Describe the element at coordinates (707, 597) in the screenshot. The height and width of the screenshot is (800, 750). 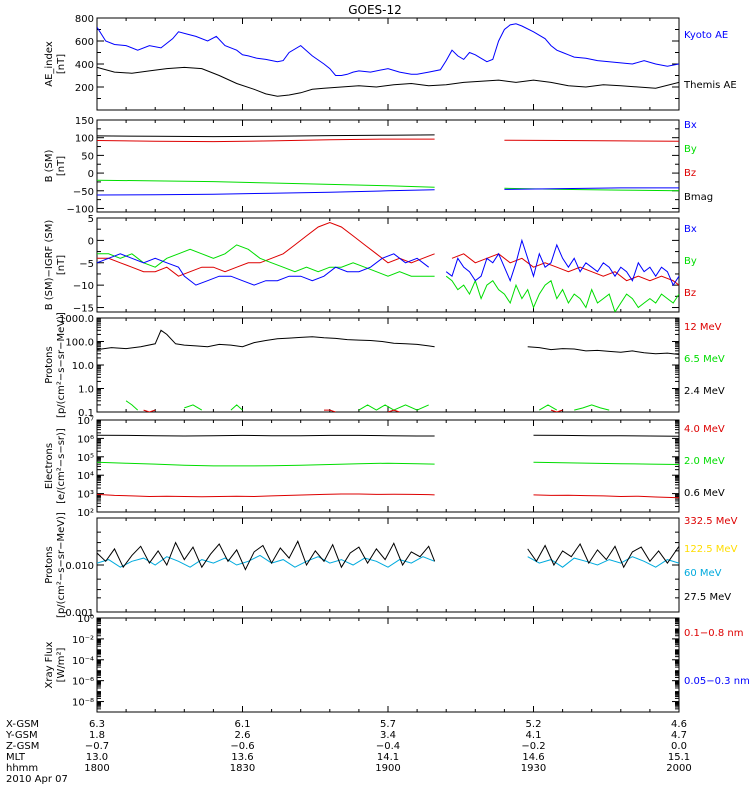
I see `legend-entry: 27.5 MeV` at that location.